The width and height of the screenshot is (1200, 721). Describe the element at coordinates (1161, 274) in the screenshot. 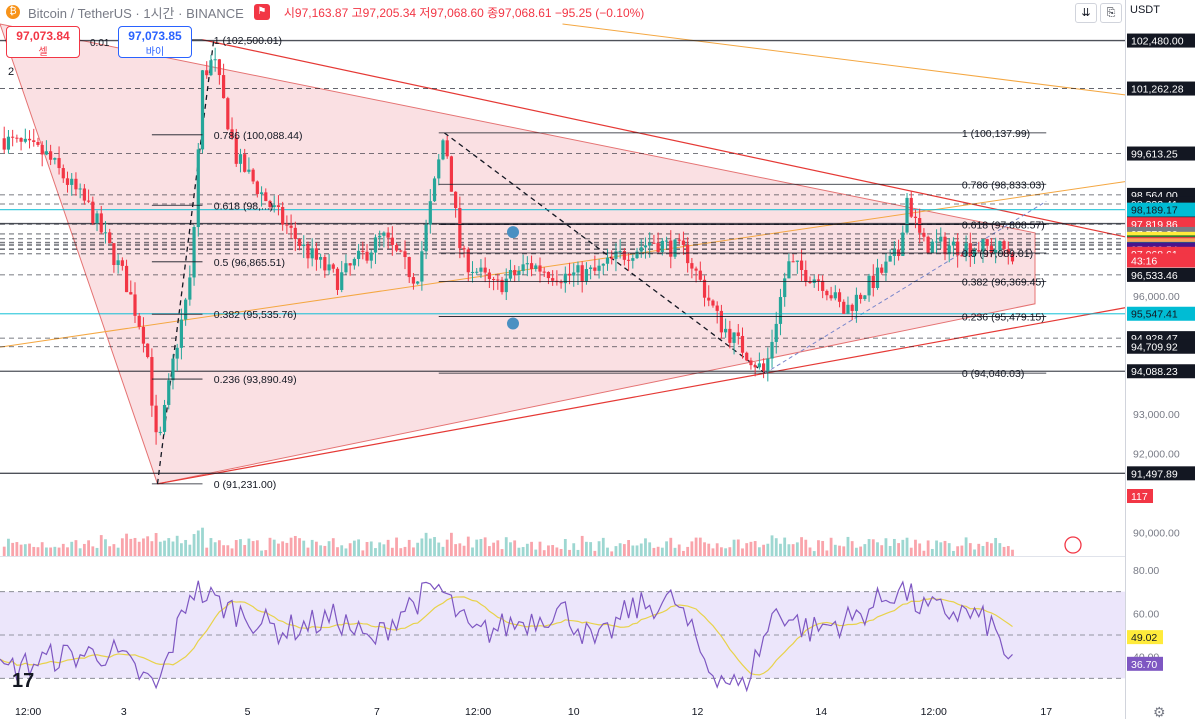

I see `price-axis-tag` at that location.